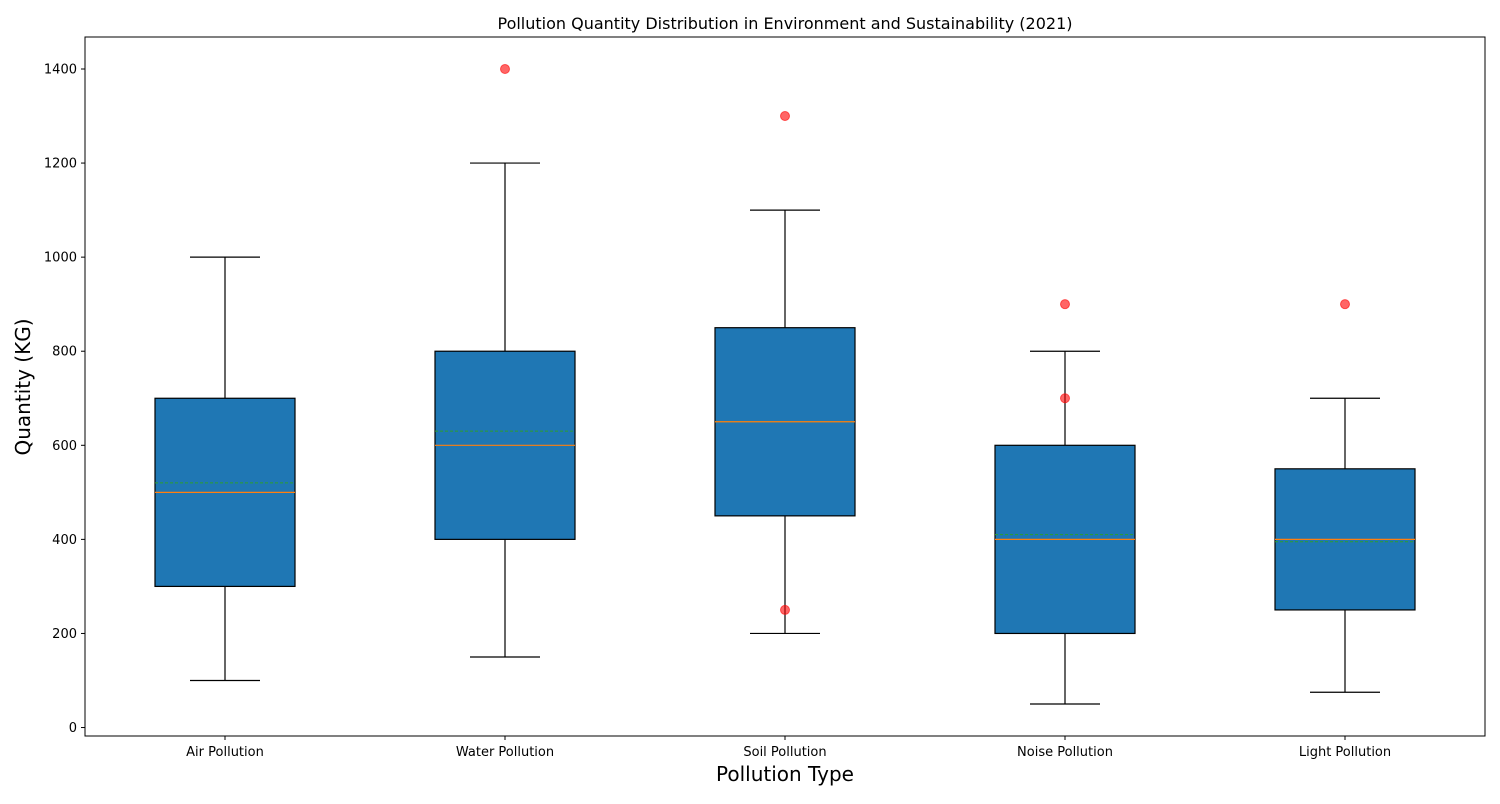 This screenshot has width=1500, height=804. Describe the element at coordinates (64, 634) in the screenshot. I see `y-tick-label: 200` at that location.